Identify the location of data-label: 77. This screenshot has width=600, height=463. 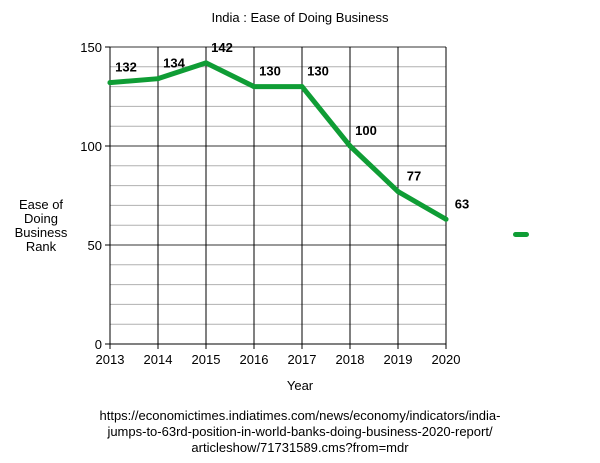
(414, 176).